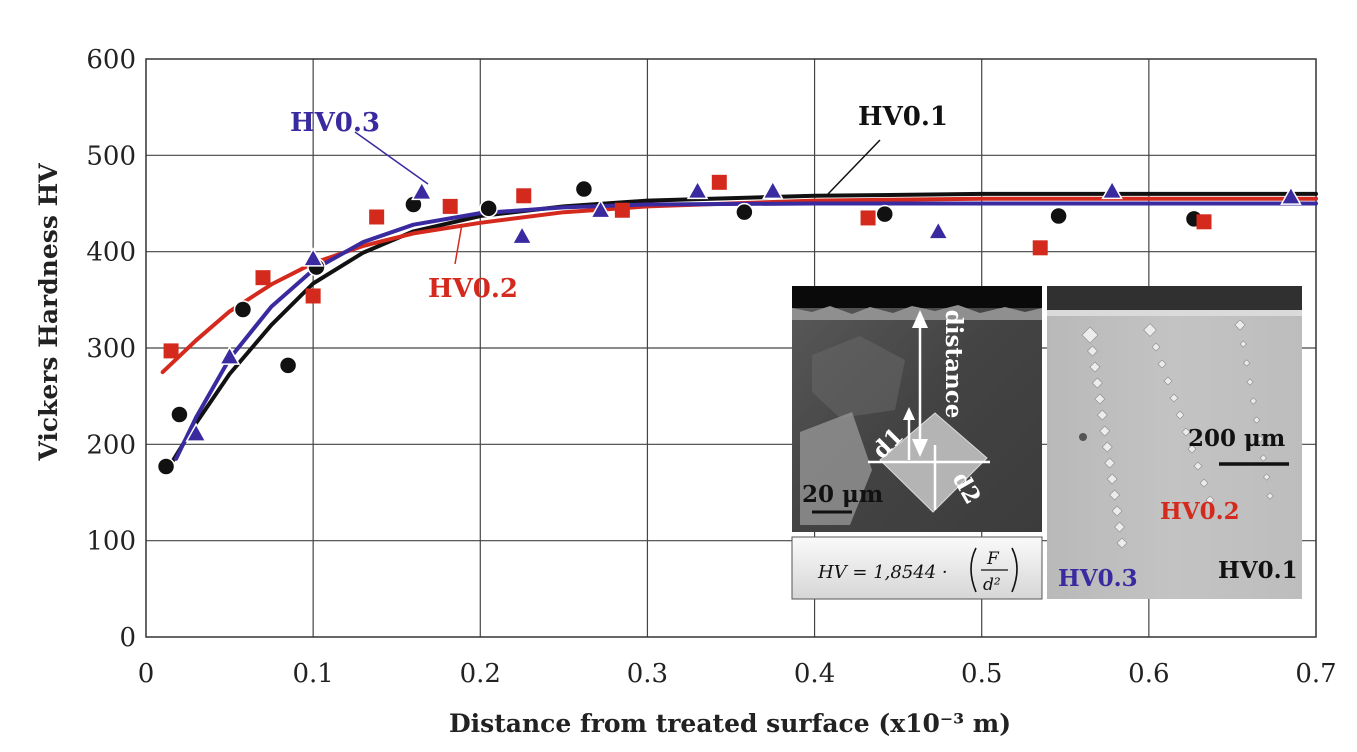 The height and width of the screenshot is (752, 1357). Describe the element at coordinates (312, 674) in the screenshot. I see `x-tick-label: 0.1` at that location.